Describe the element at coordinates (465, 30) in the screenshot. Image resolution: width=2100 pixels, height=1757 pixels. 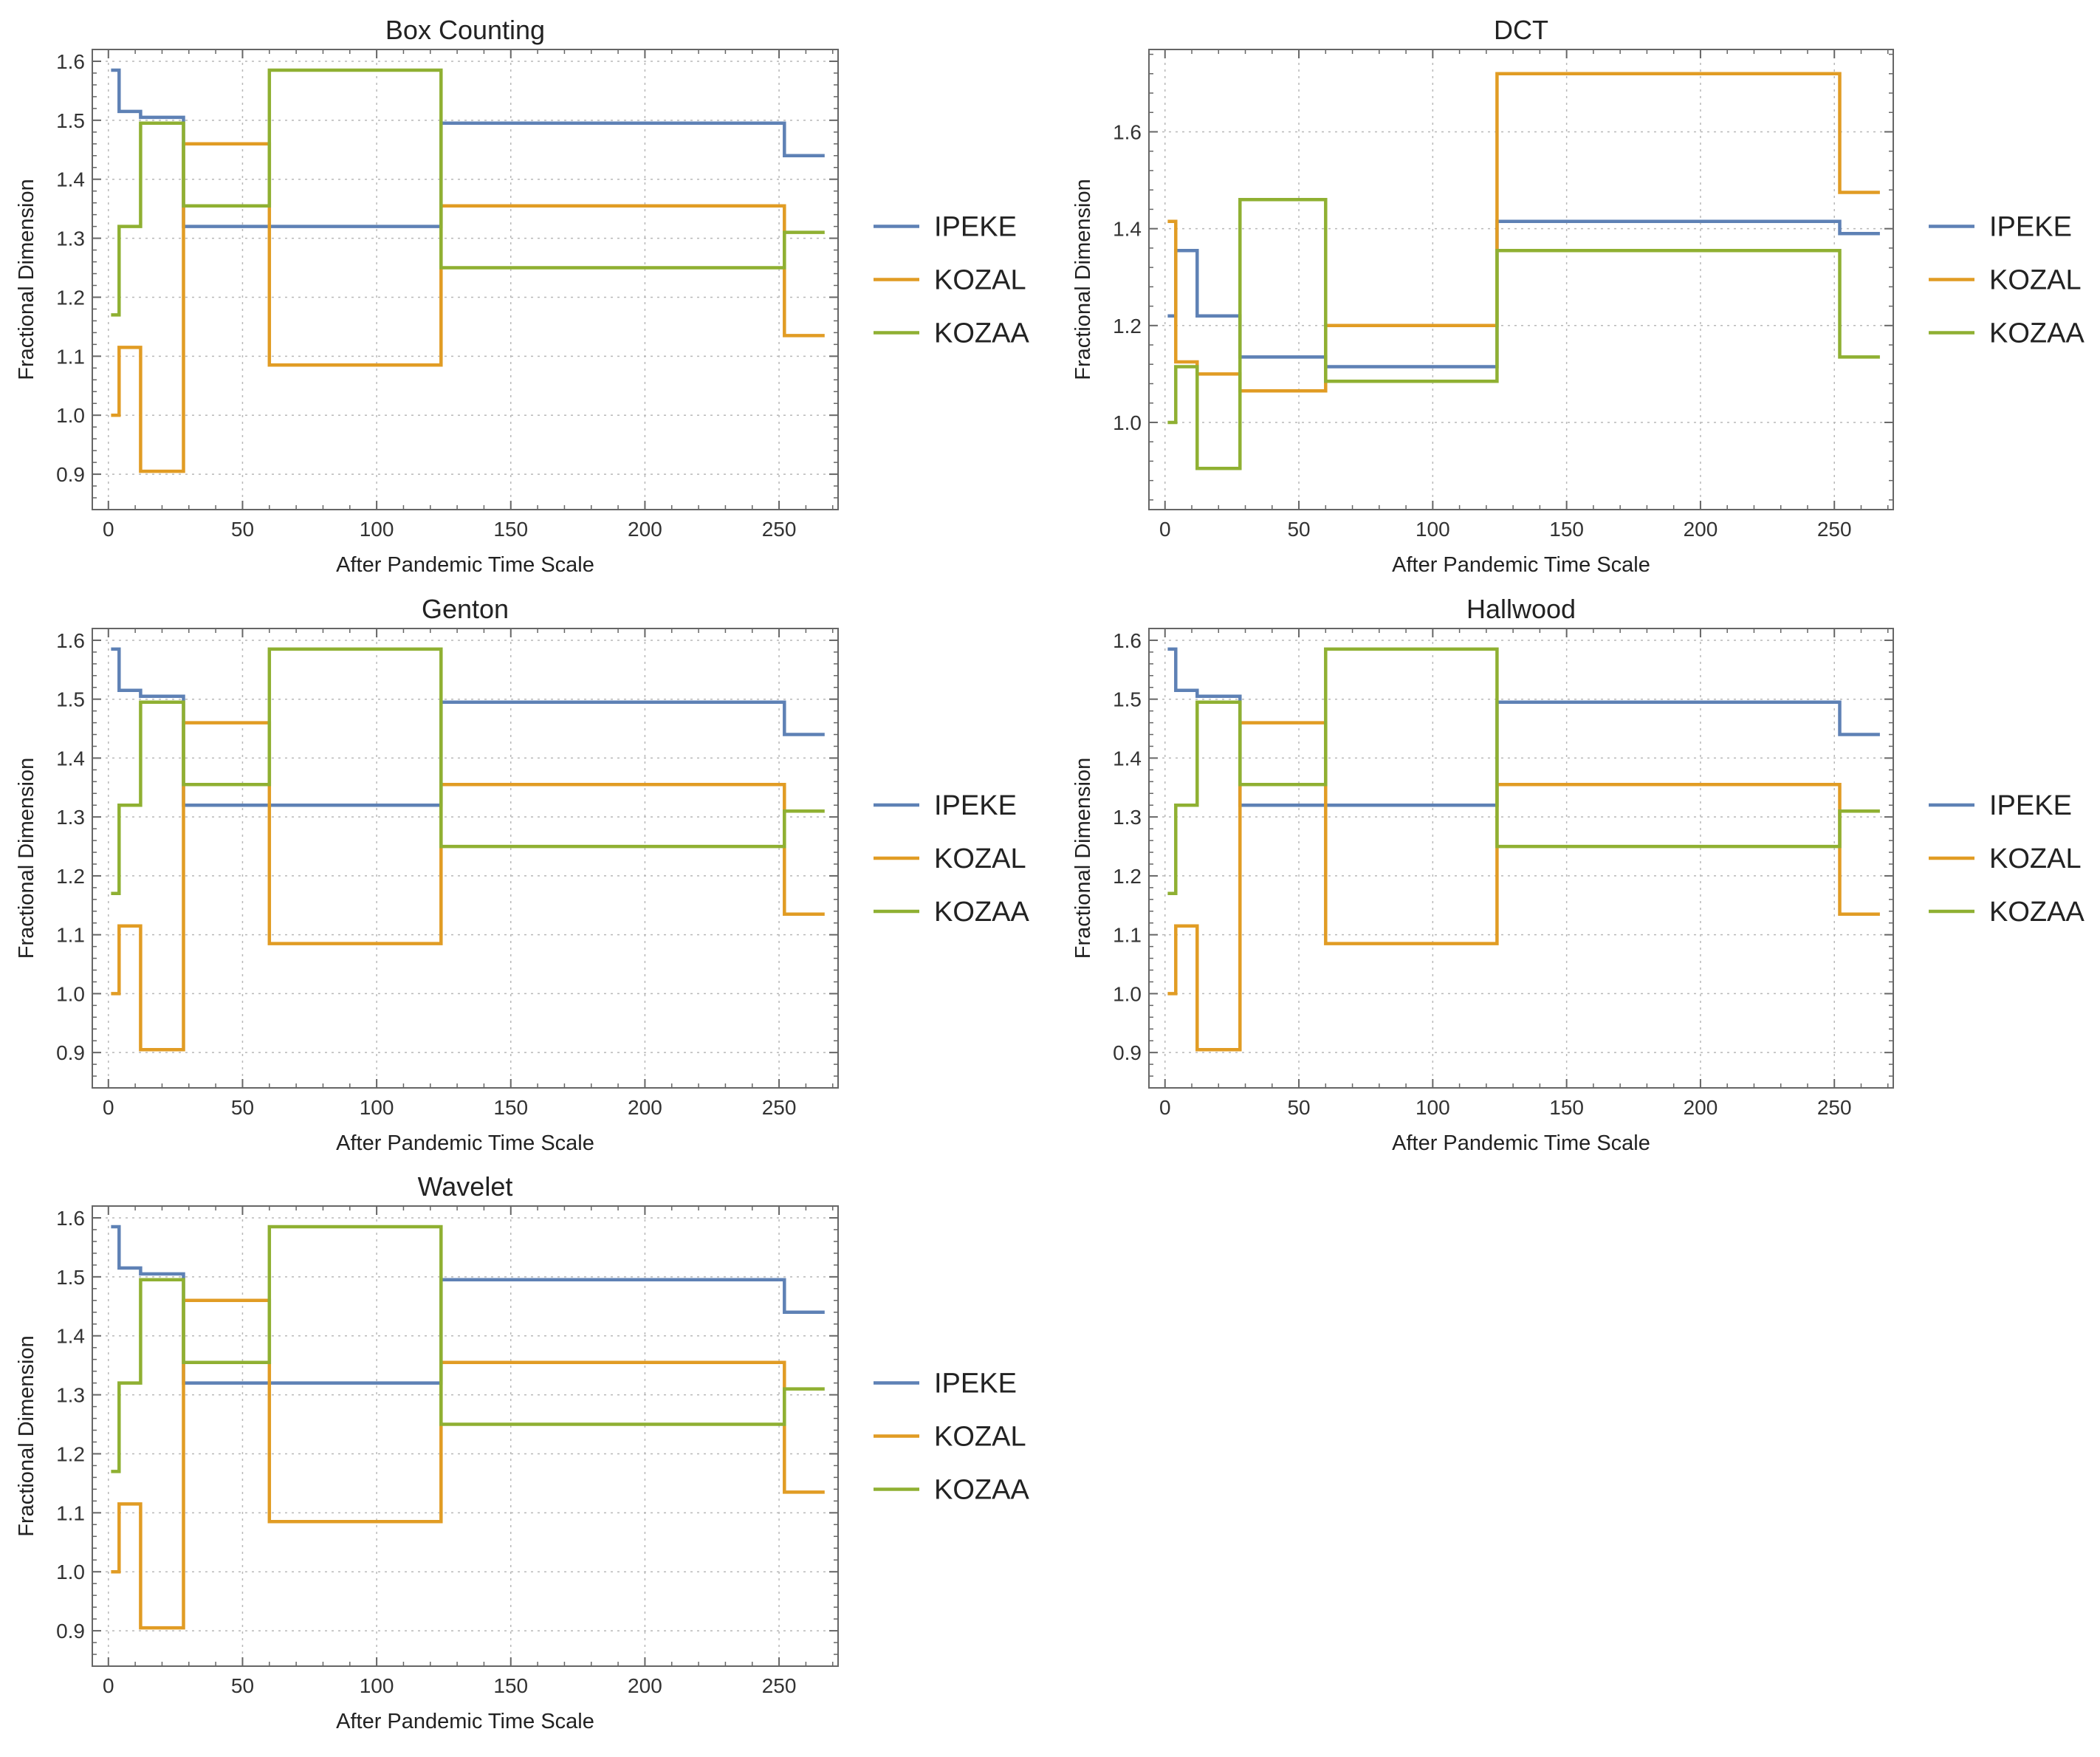
I see `chart-title: Box Counting` at that location.